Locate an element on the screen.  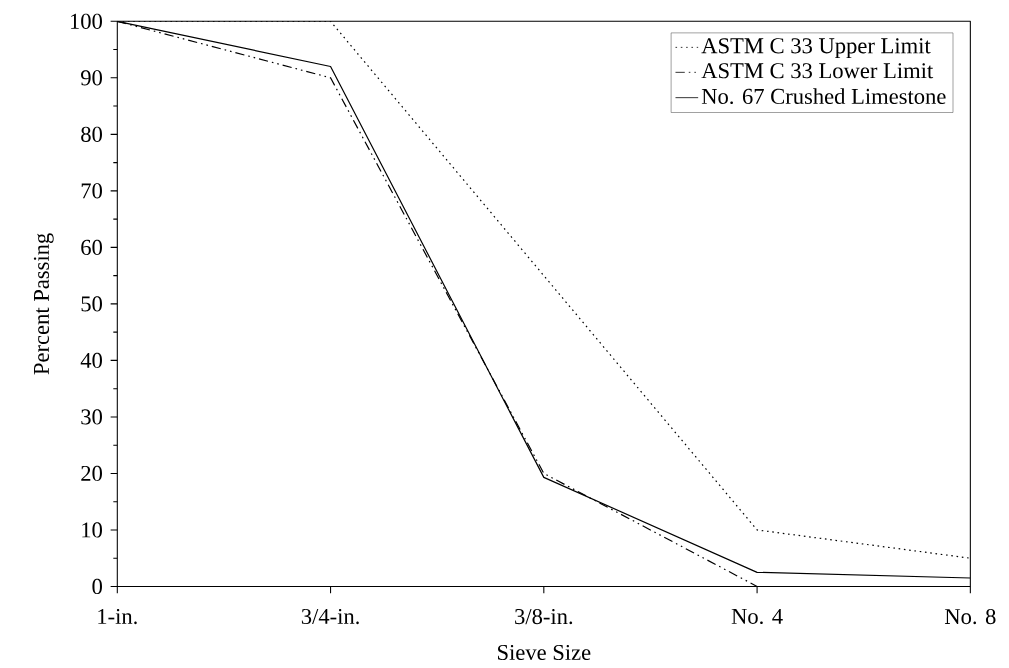
y-tick-label: 50 is located at coordinates (91, 304).